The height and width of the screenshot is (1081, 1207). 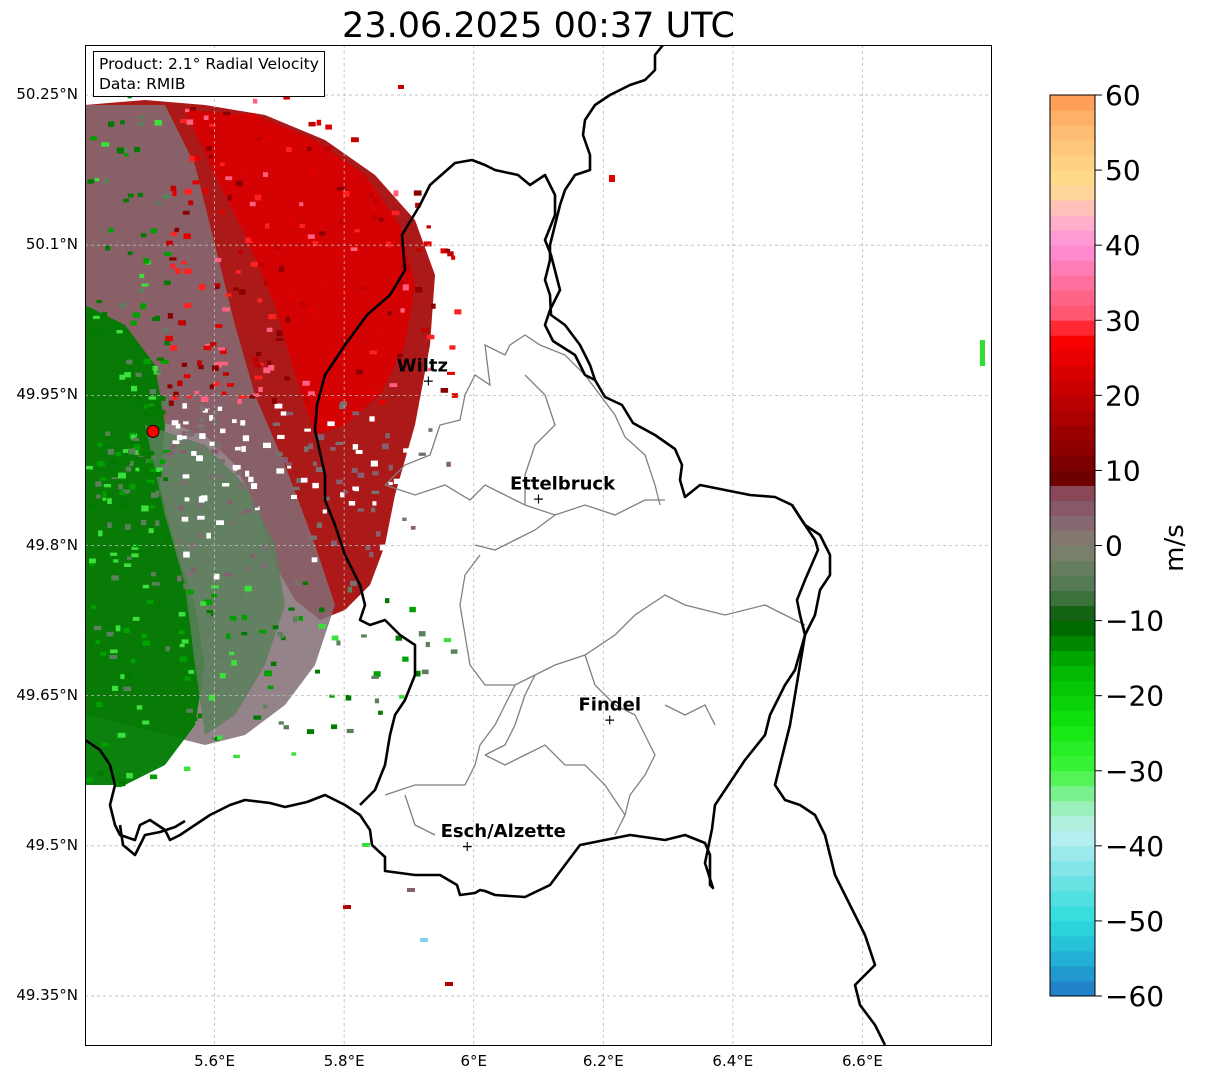 I want to click on colorbar-ticks: −60 −50 −40 −30 −20 −10 0 10 20 30 40 50 60, so click(x=1129, y=544).